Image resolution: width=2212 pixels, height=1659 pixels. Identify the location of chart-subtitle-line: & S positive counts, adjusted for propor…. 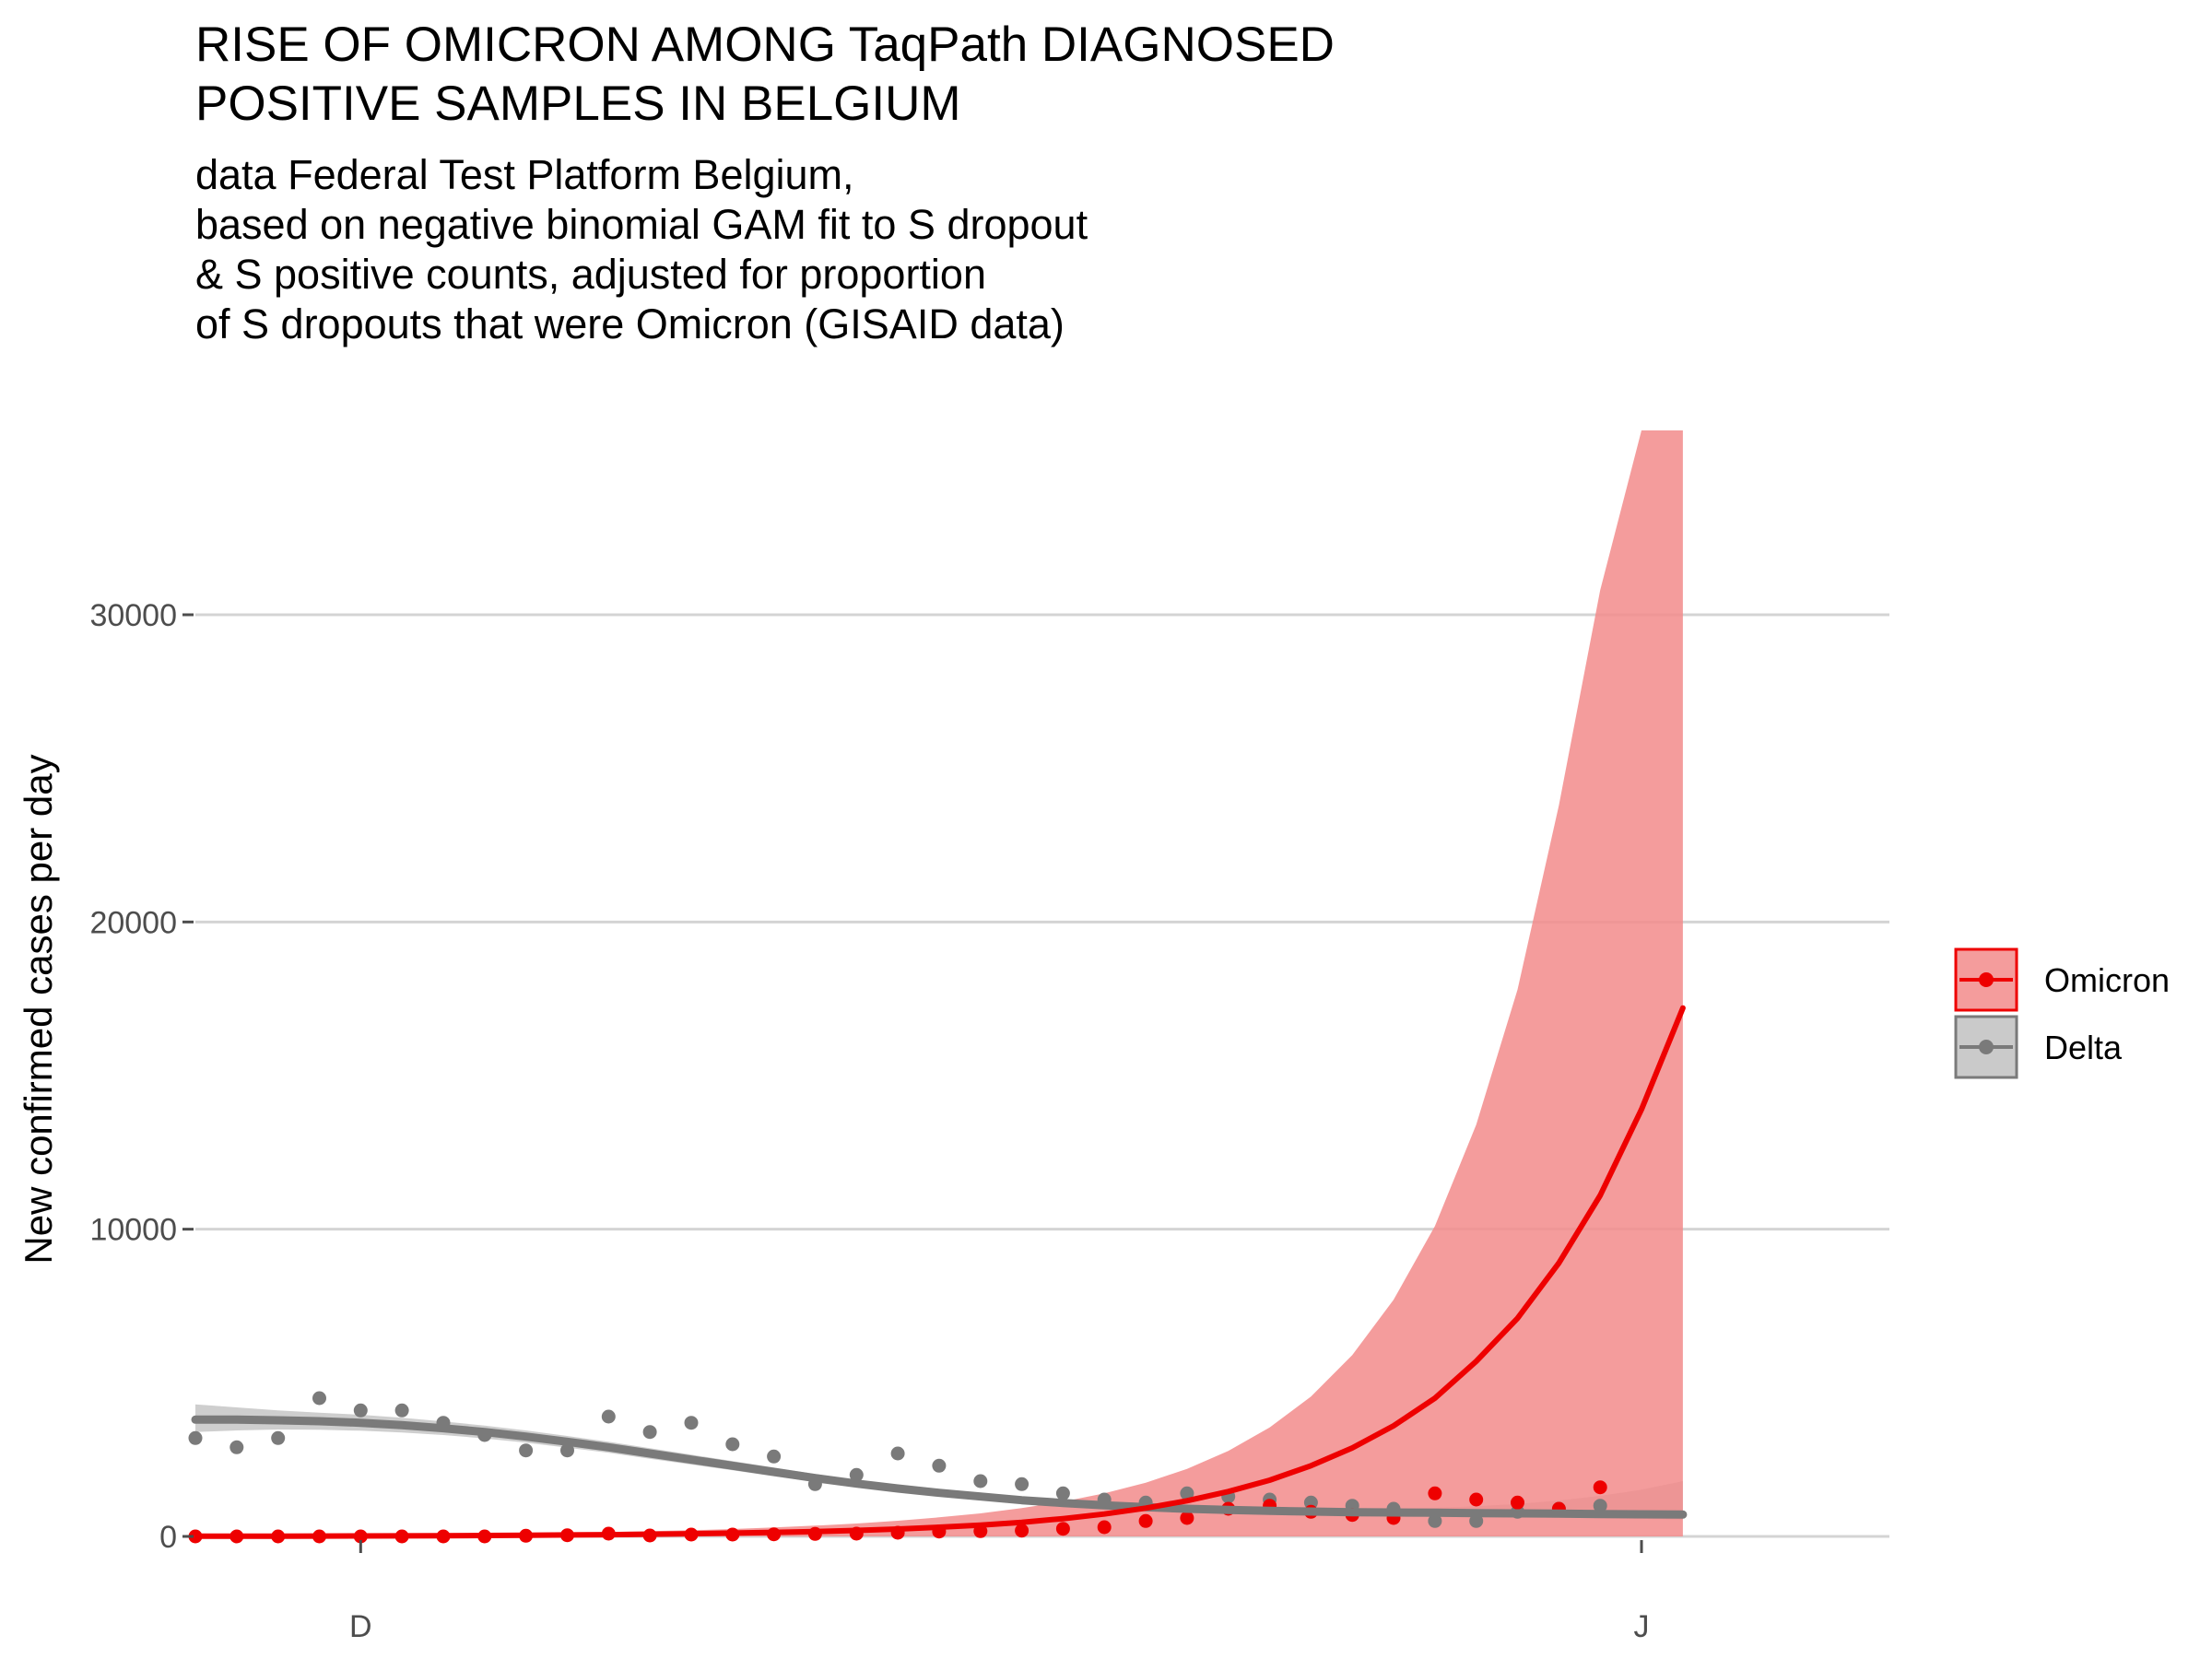
(590, 274).